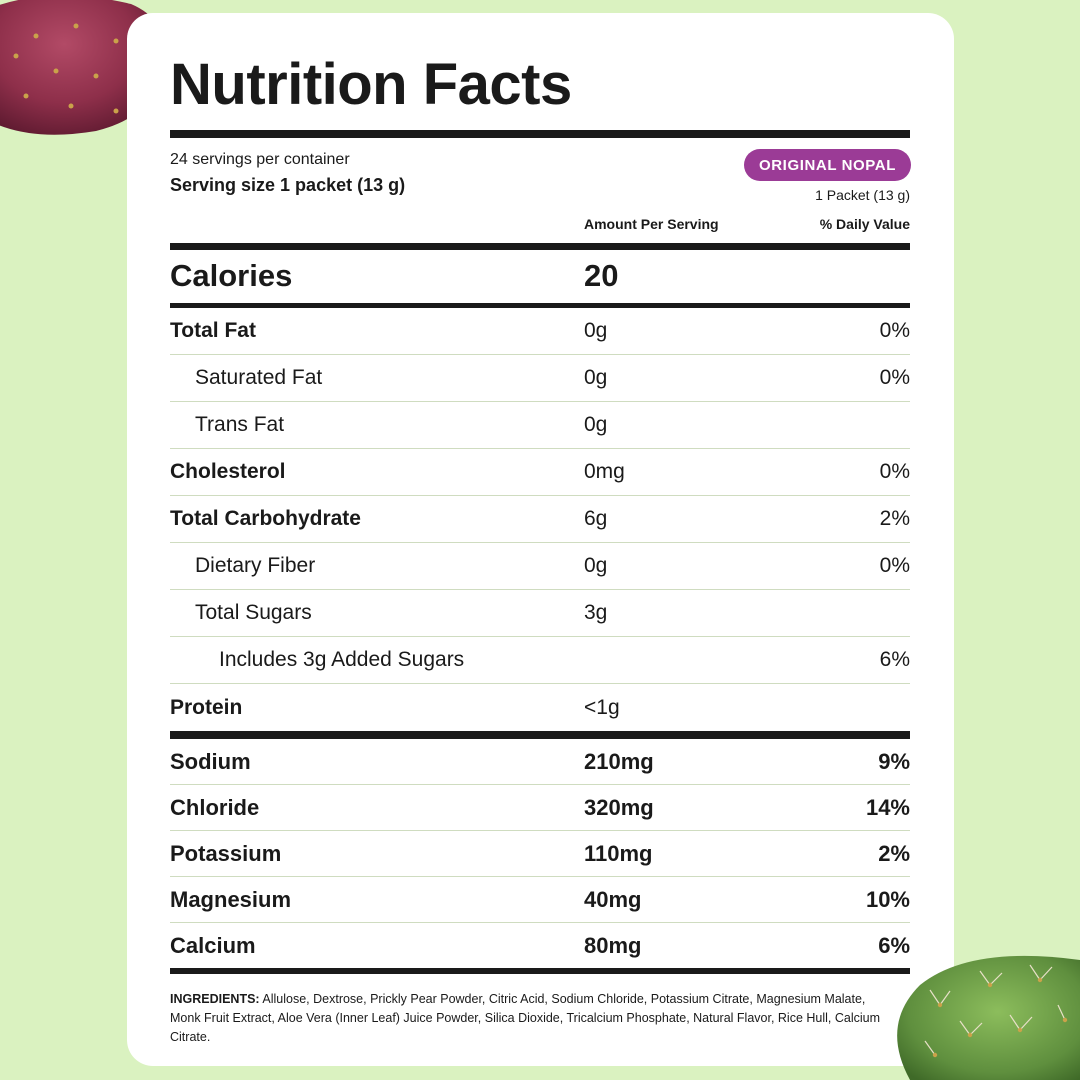 The width and height of the screenshot is (1080, 1080). What do you see at coordinates (540, 762) in the screenshot?
I see `mineral-row-sodium: Sodium 210mg 9%` at bounding box center [540, 762].